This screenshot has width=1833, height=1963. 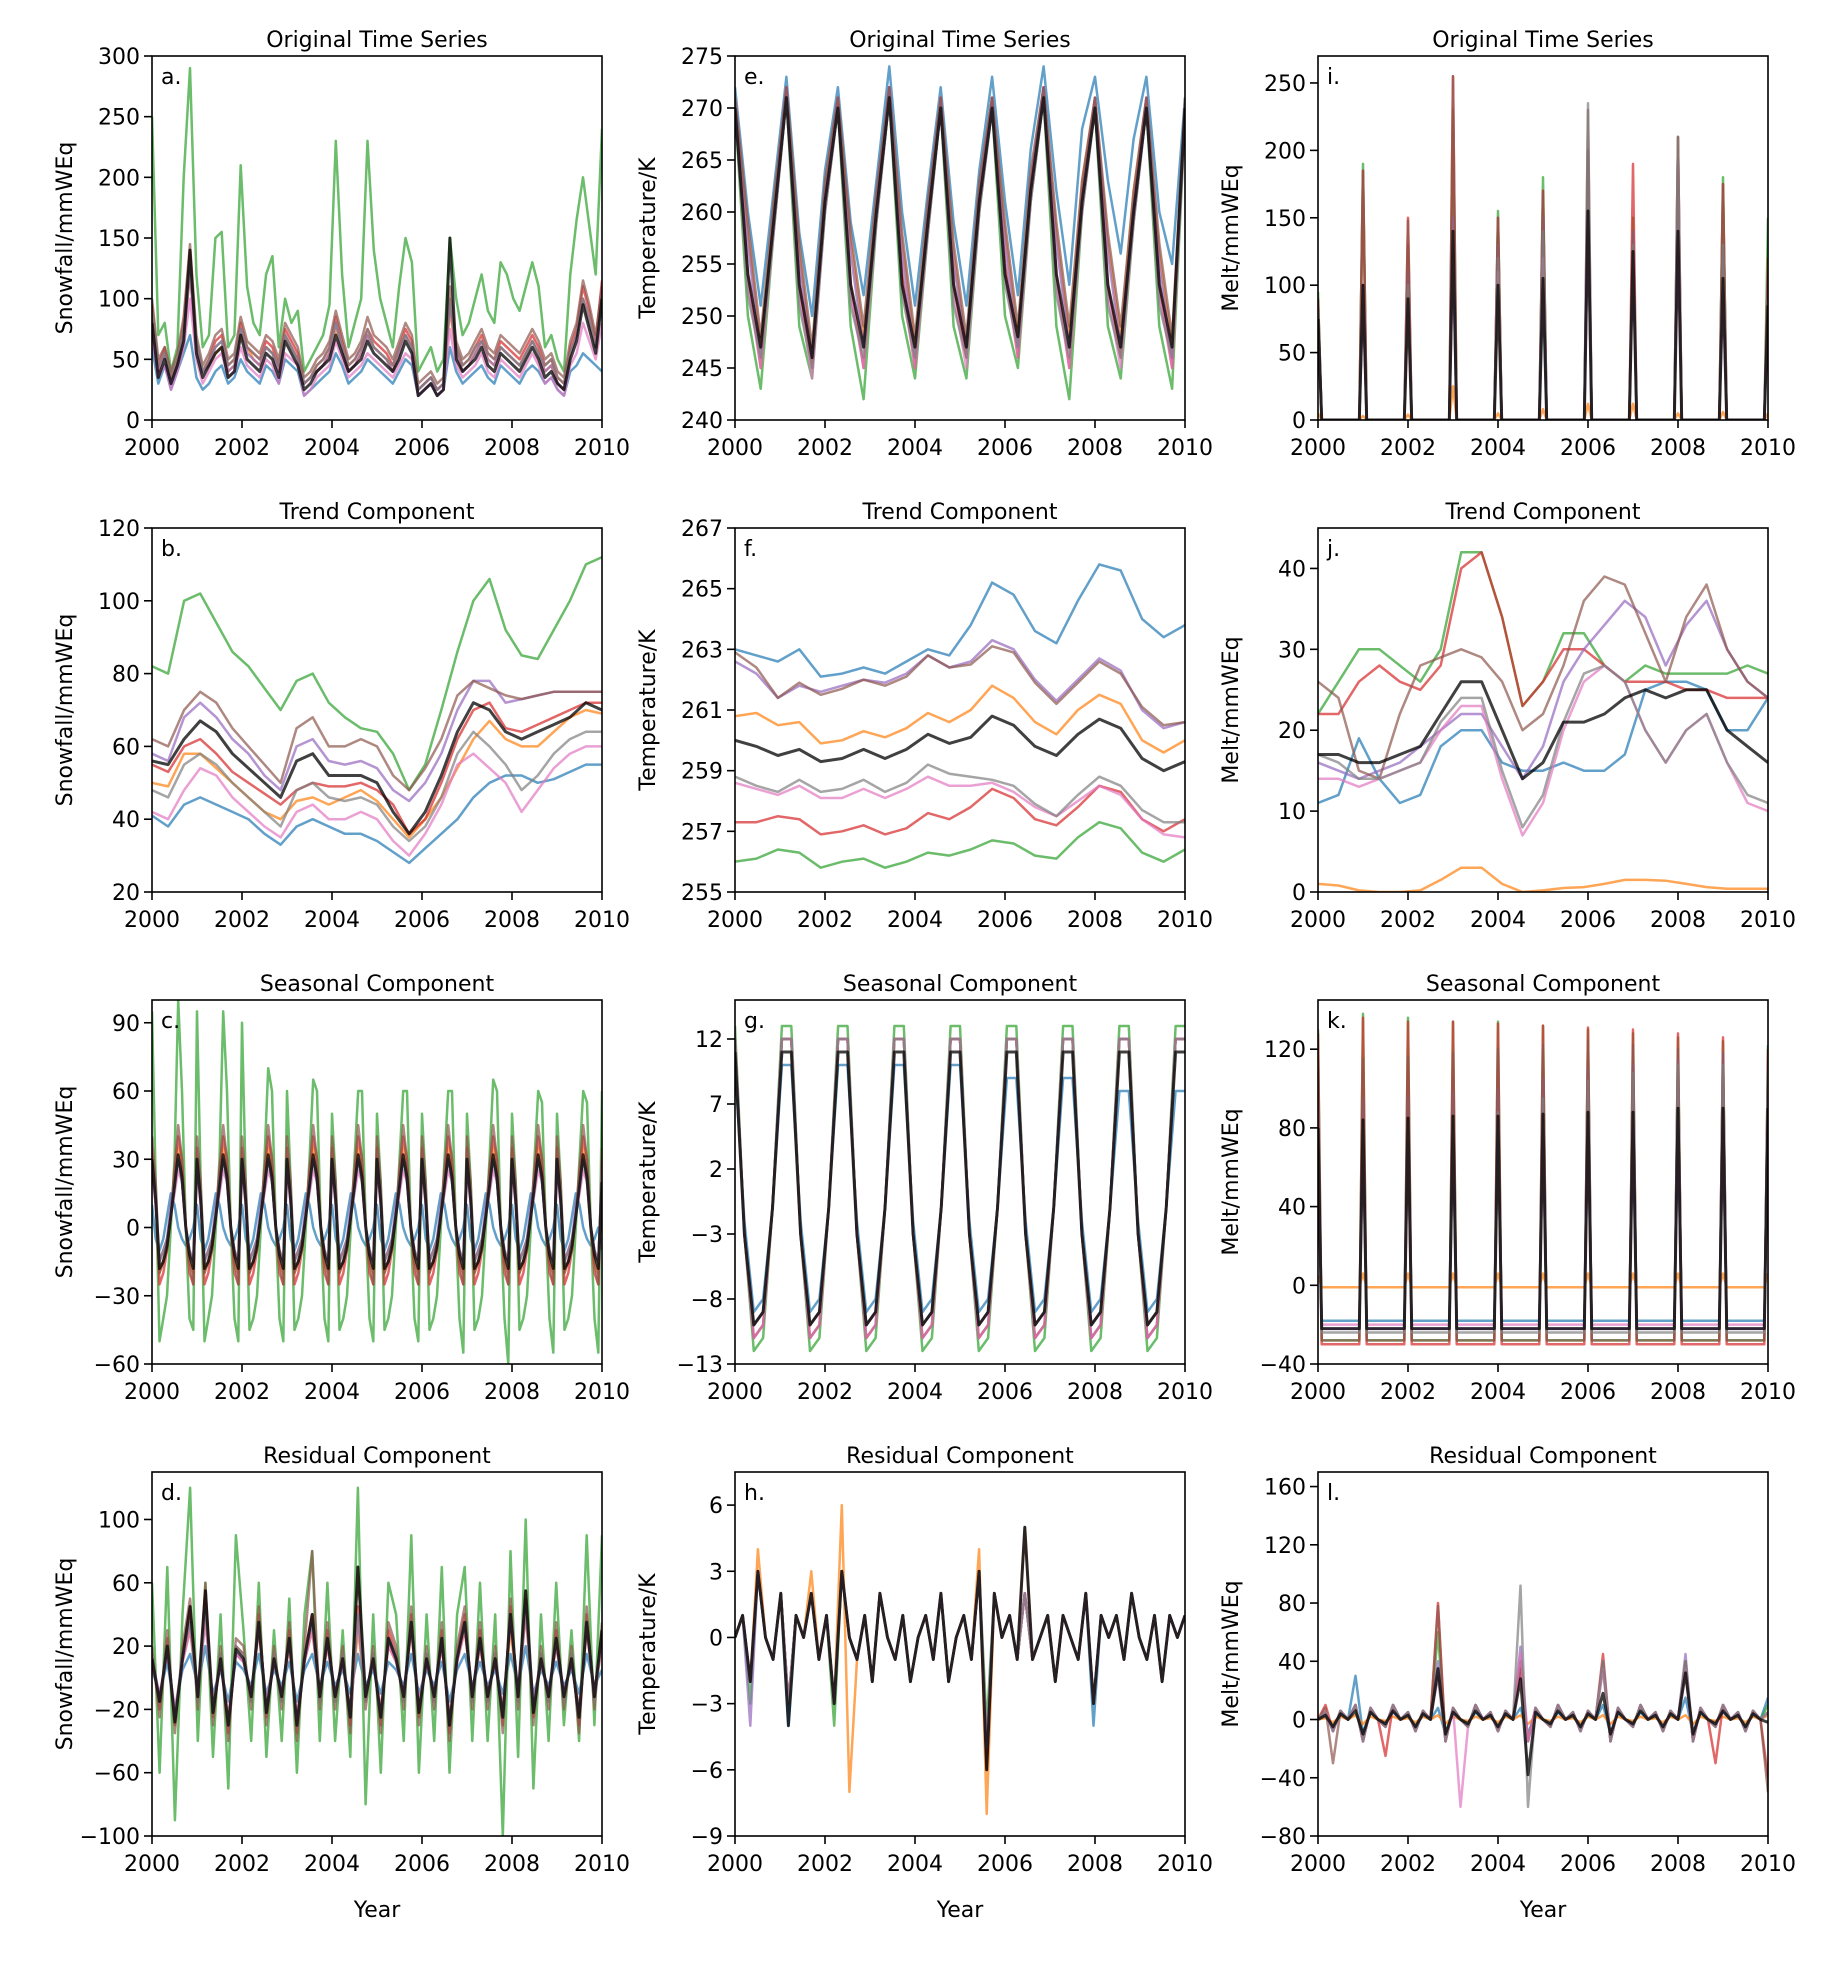 What do you see at coordinates (707, 1771) in the screenshot?
I see `y-tick-label: −6` at bounding box center [707, 1771].